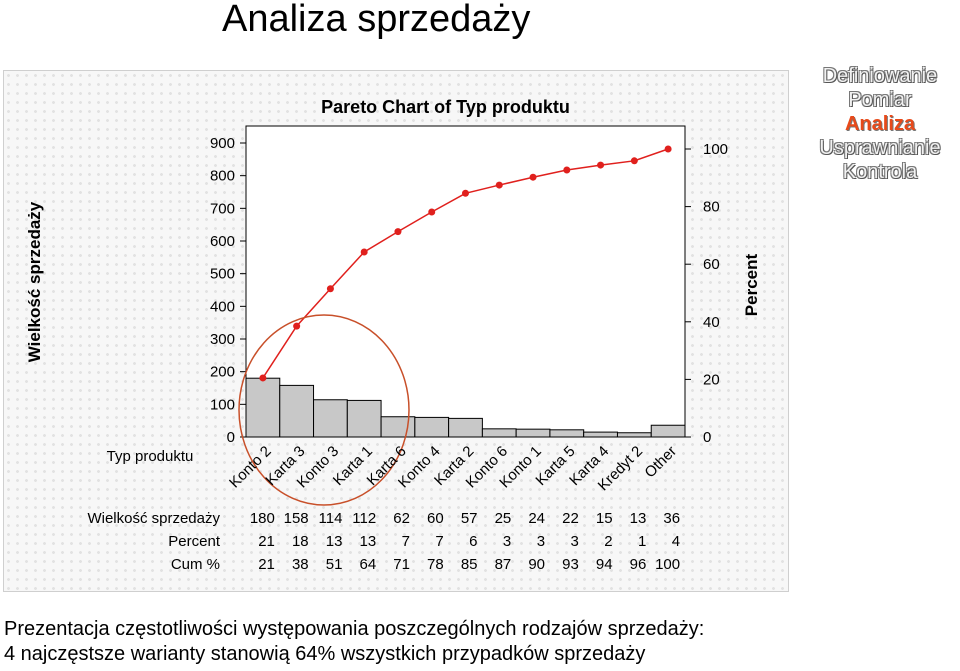  Describe the element at coordinates (503, 518) in the screenshot. I see `table-cell: 25` at that location.